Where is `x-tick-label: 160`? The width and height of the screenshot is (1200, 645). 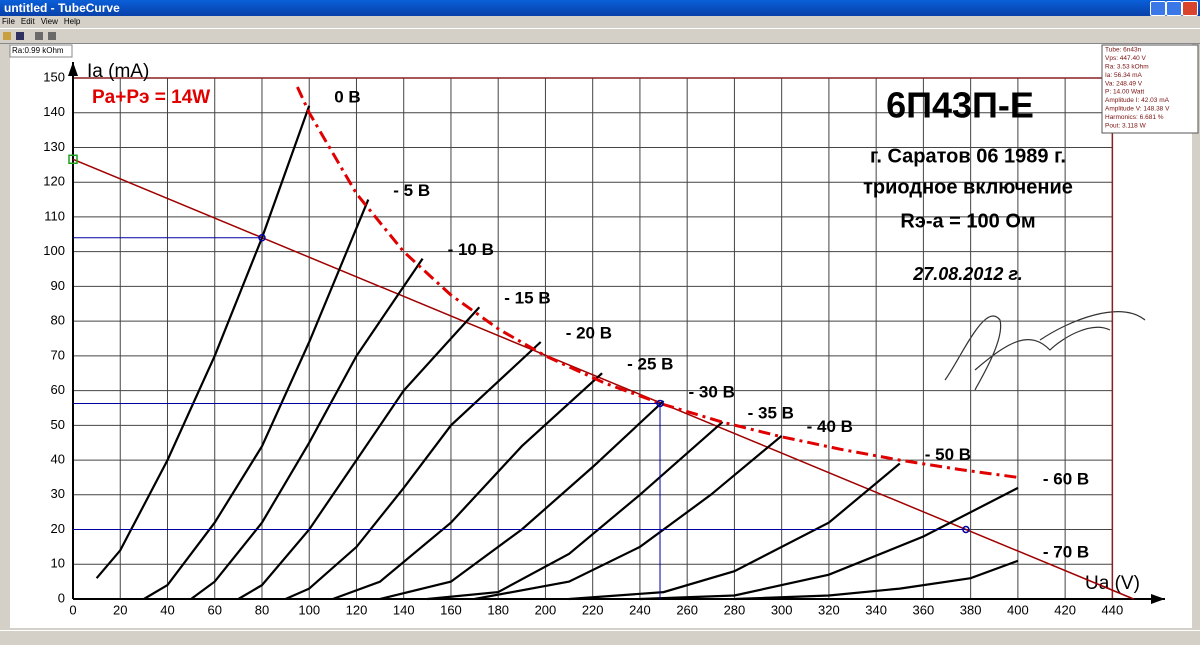
x-tick-label: 160 is located at coordinates (451, 609).